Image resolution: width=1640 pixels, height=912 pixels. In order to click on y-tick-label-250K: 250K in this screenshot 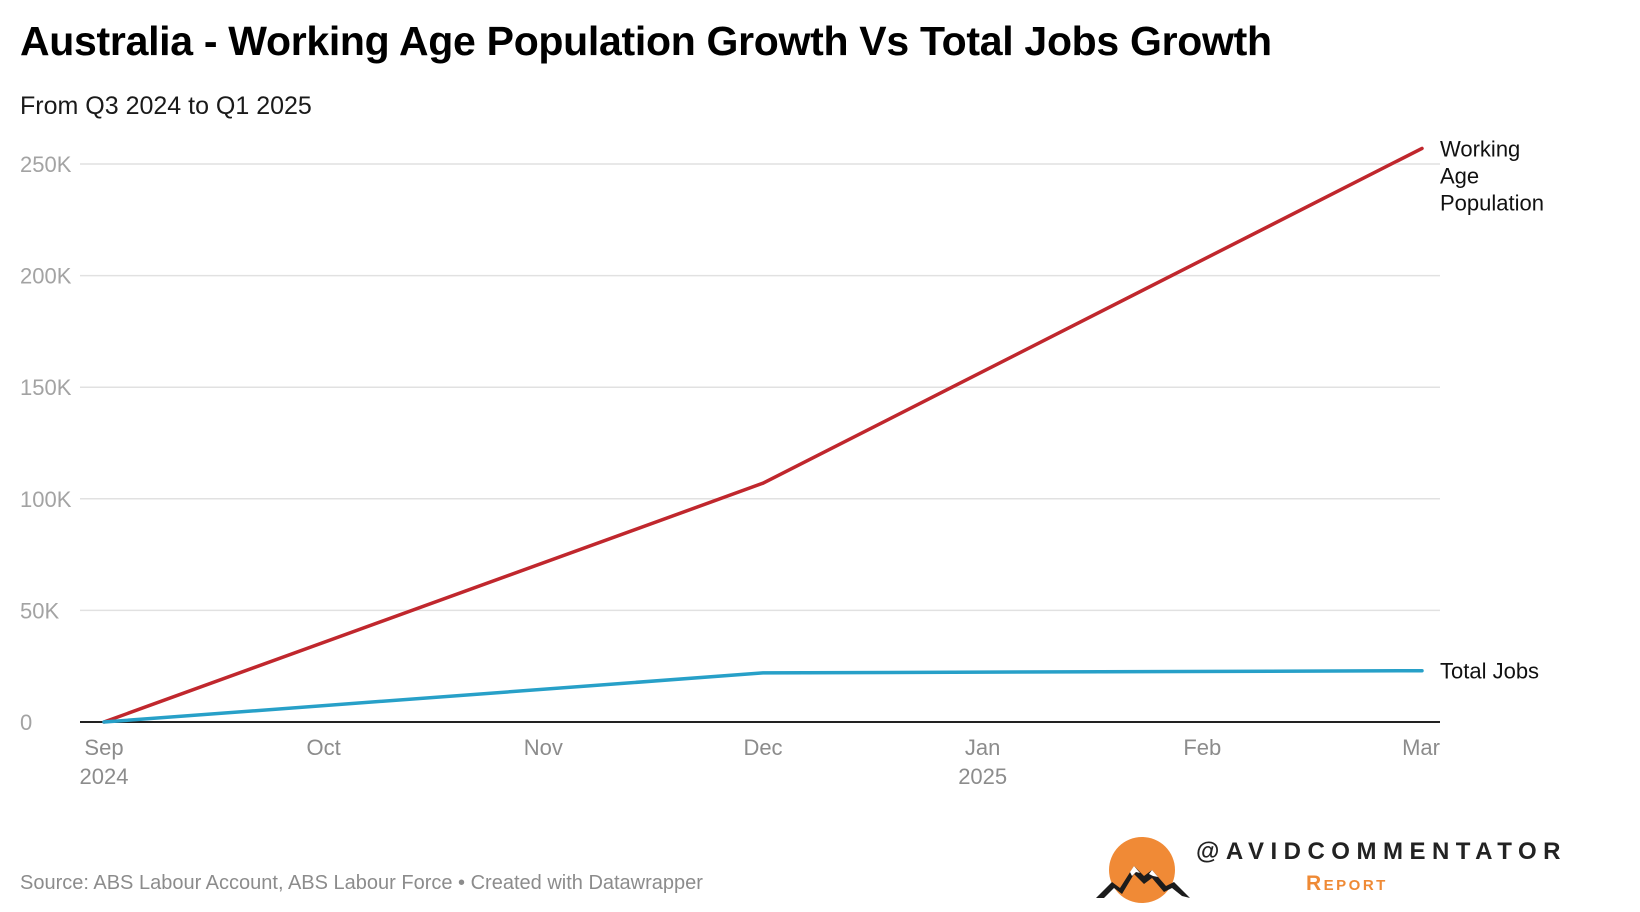, I will do `click(46, 164)`.